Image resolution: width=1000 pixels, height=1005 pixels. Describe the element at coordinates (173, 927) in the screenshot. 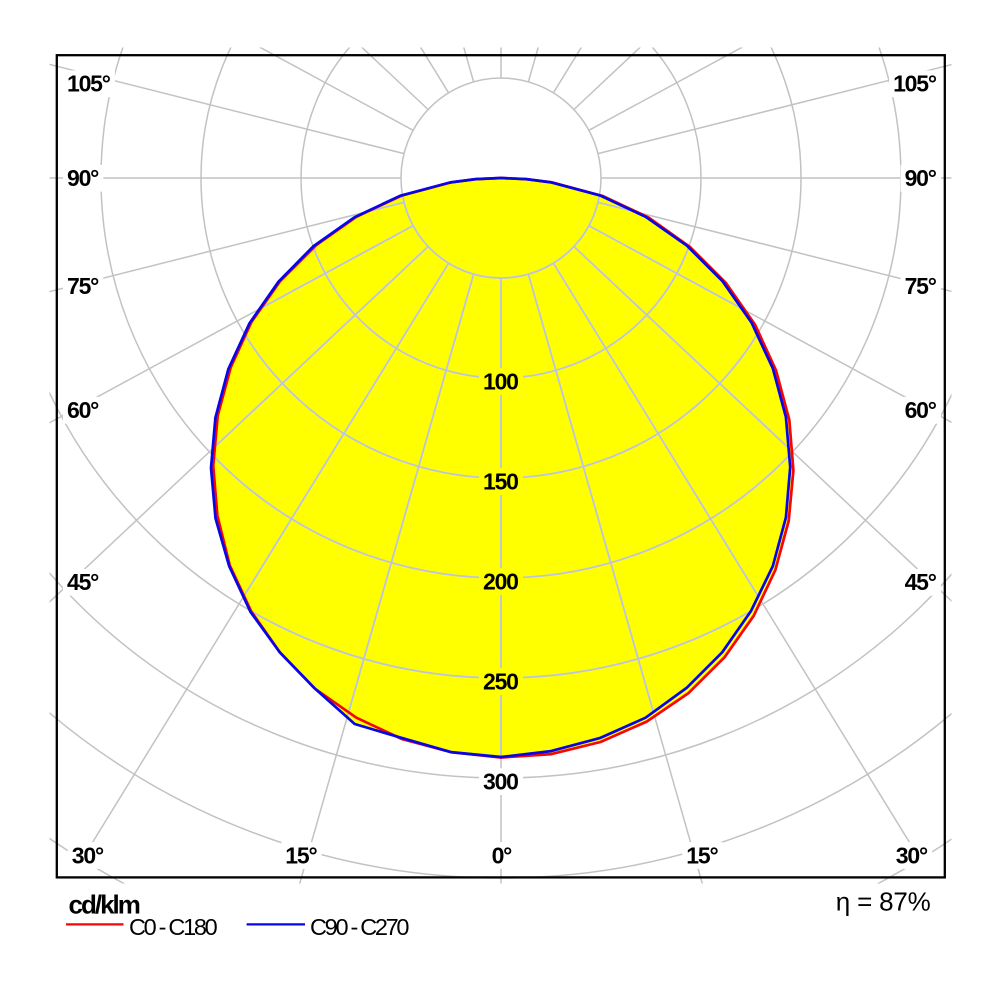

I see `svg-text: C0 - C180` at that location.